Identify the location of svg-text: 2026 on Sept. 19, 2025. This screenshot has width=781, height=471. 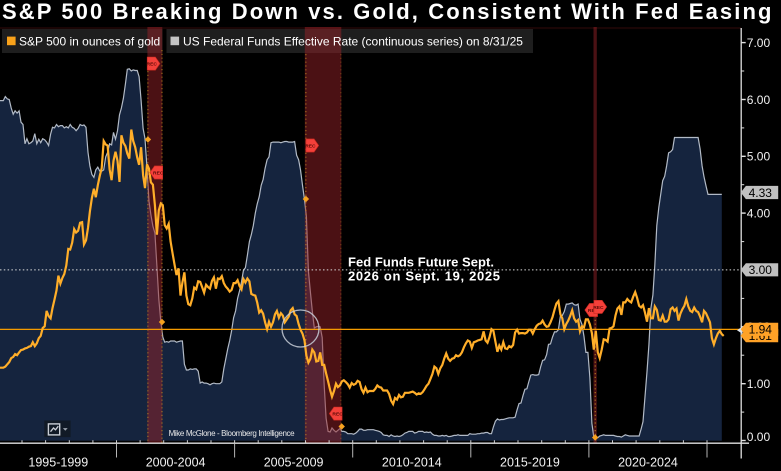
(424, 276).